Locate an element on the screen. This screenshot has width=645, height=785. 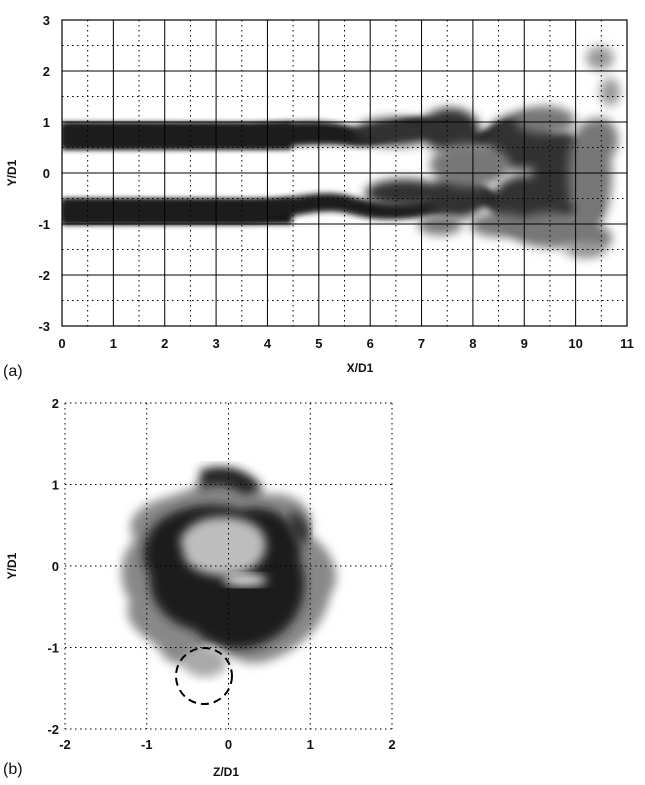
panel-b-label: (b) is located at coordinates (13, 769).